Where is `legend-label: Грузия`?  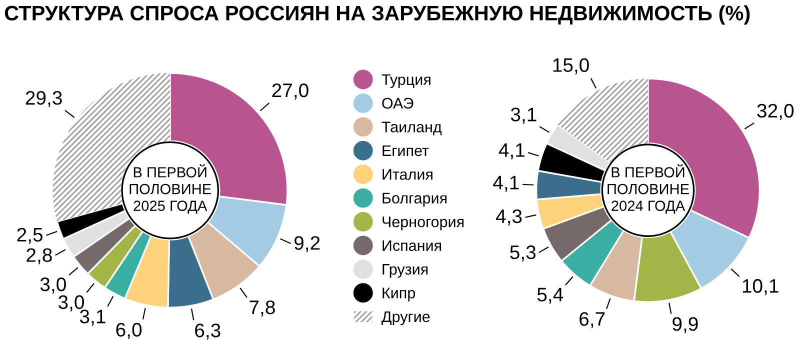
legend-label: Грузия is located at coordinates (405, 271).